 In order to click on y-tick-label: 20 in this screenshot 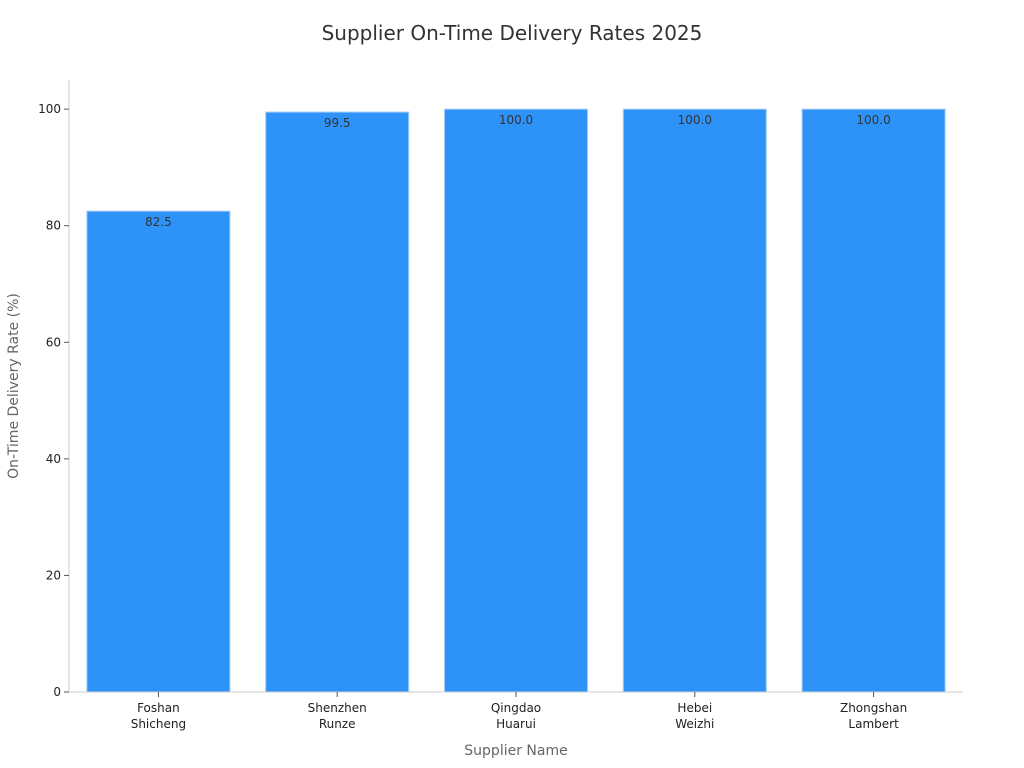, I will do `click(53, 575)`.